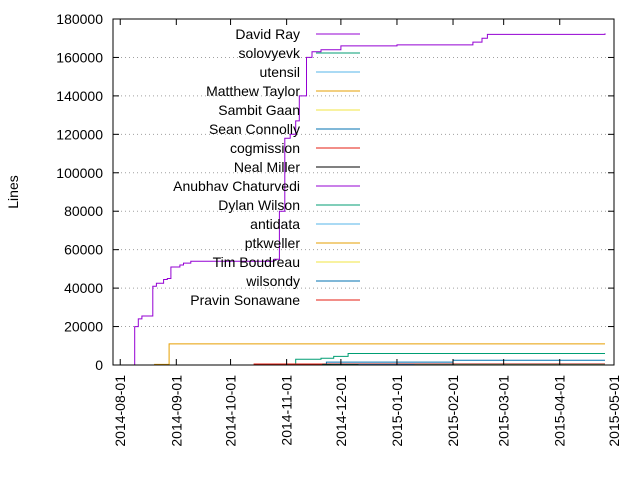 This screenshot has height=480, width=640. I want to click on x-tick-label: 2014-11-01, so click(287, 410).